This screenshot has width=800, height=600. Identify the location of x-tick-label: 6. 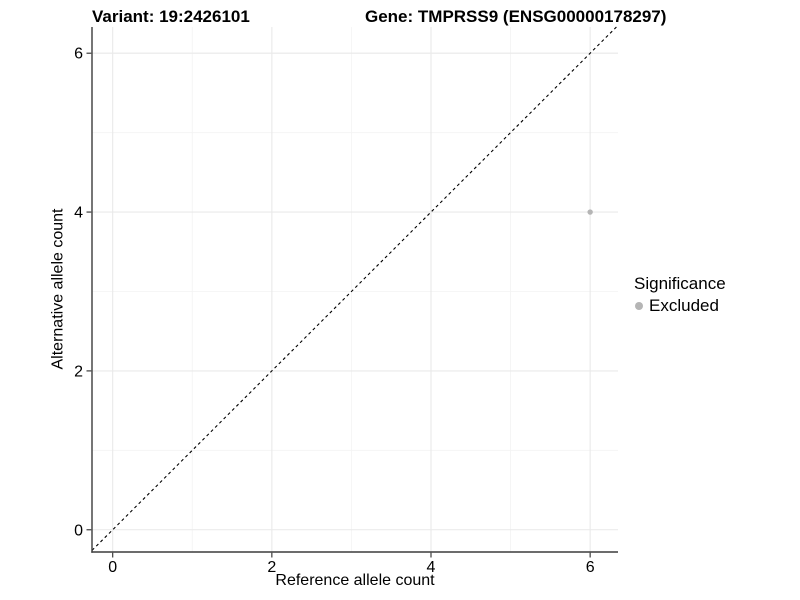
(590, 567).